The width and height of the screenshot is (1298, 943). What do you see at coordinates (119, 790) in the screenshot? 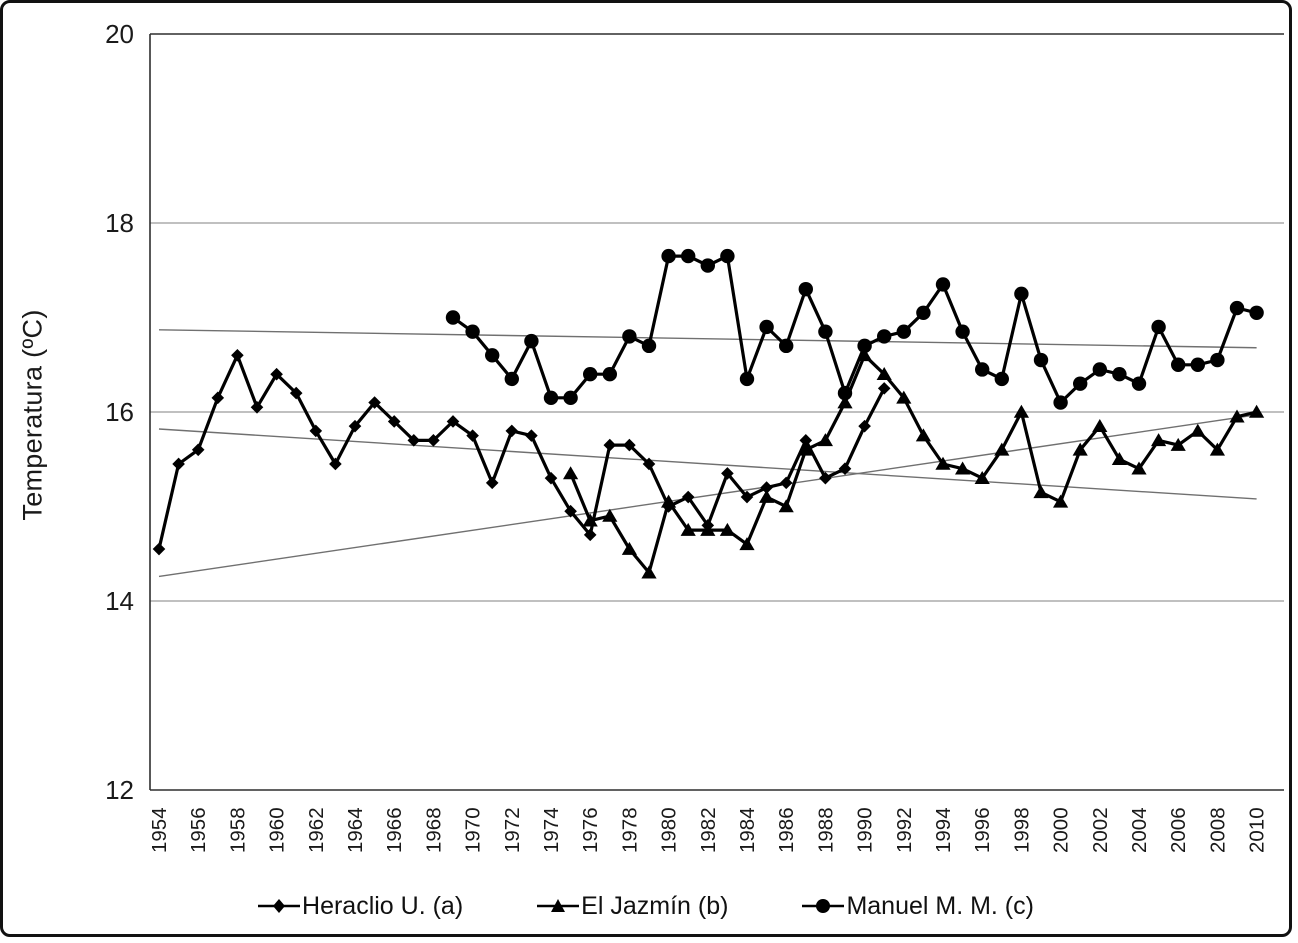
I see `y-tick-label: 12` at bounding box center [119, 790].